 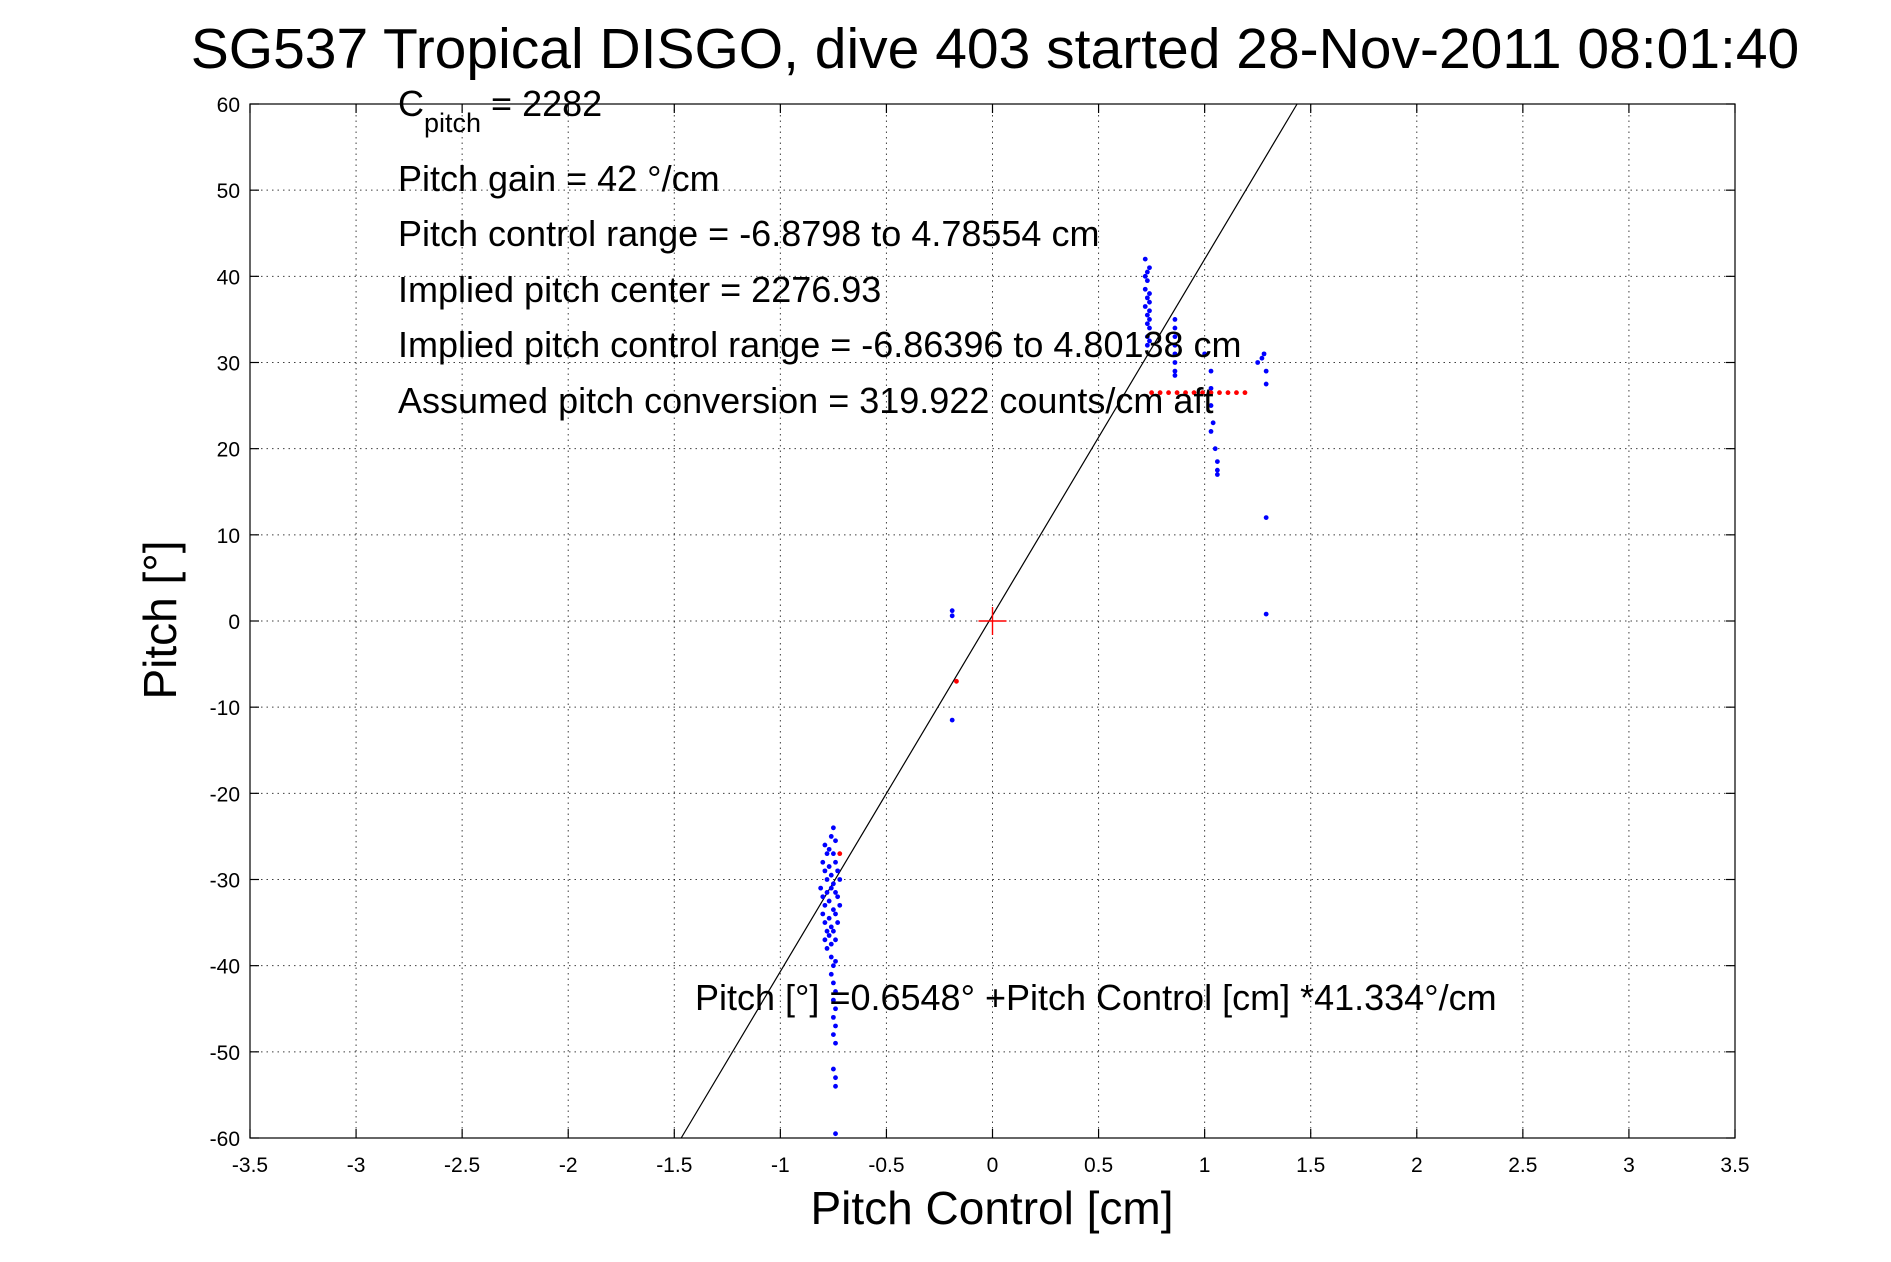 I want to click on y-tick-label: 0, so click(x=234, y=622).